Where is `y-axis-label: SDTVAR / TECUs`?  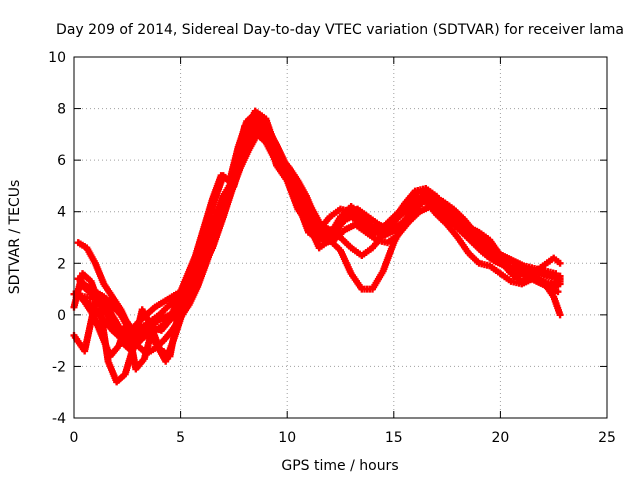
y-axis-label: SDTVAR / TECUs is located at coordinates (15, 237).